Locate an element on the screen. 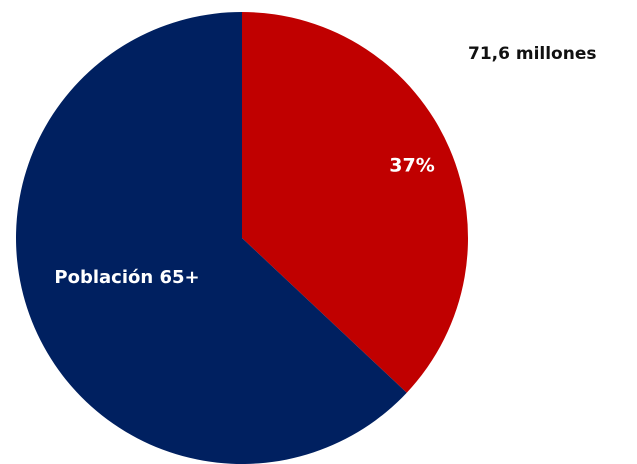 This screenshot has height=464, width=637. pie-slice-label-0: 37% is located at coordinates (411, 166).